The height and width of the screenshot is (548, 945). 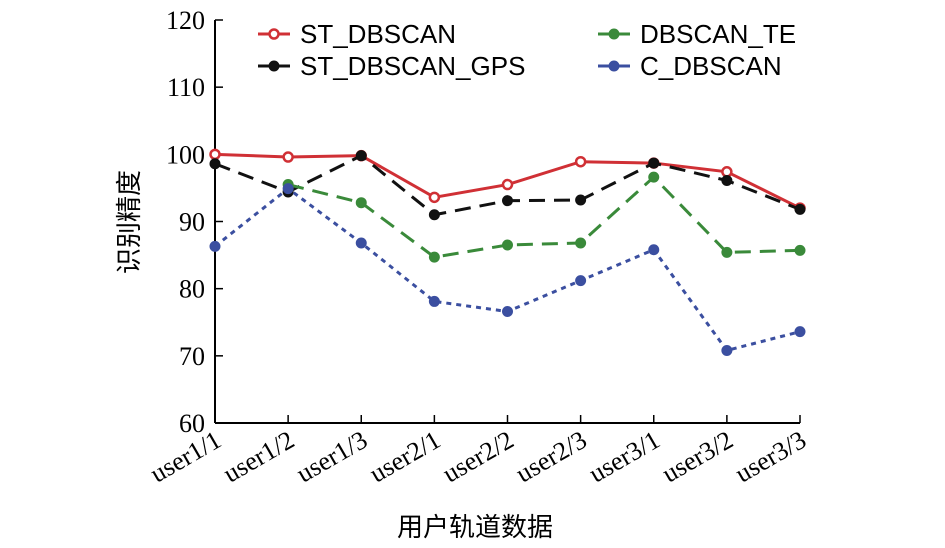 I want to click on y-tick-label: 60, so click(x=192, y=423).